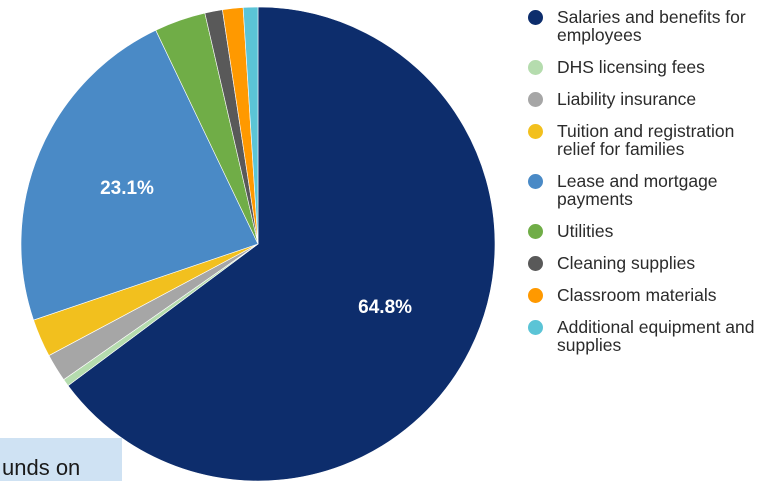 This screenshot has height=481, width=771. I want to click on legend-label: Cleaning supplies, so click(626, 263).